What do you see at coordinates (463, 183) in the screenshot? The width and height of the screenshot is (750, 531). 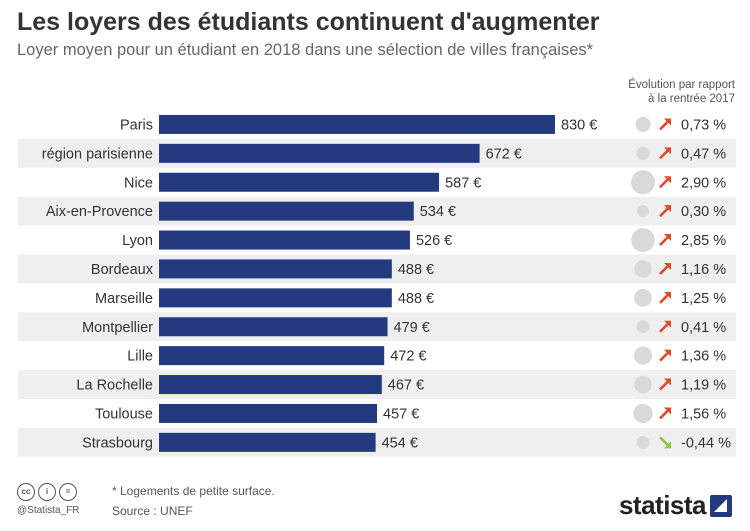 I see `value-label: 587 €` at bounding box center [463, 183].